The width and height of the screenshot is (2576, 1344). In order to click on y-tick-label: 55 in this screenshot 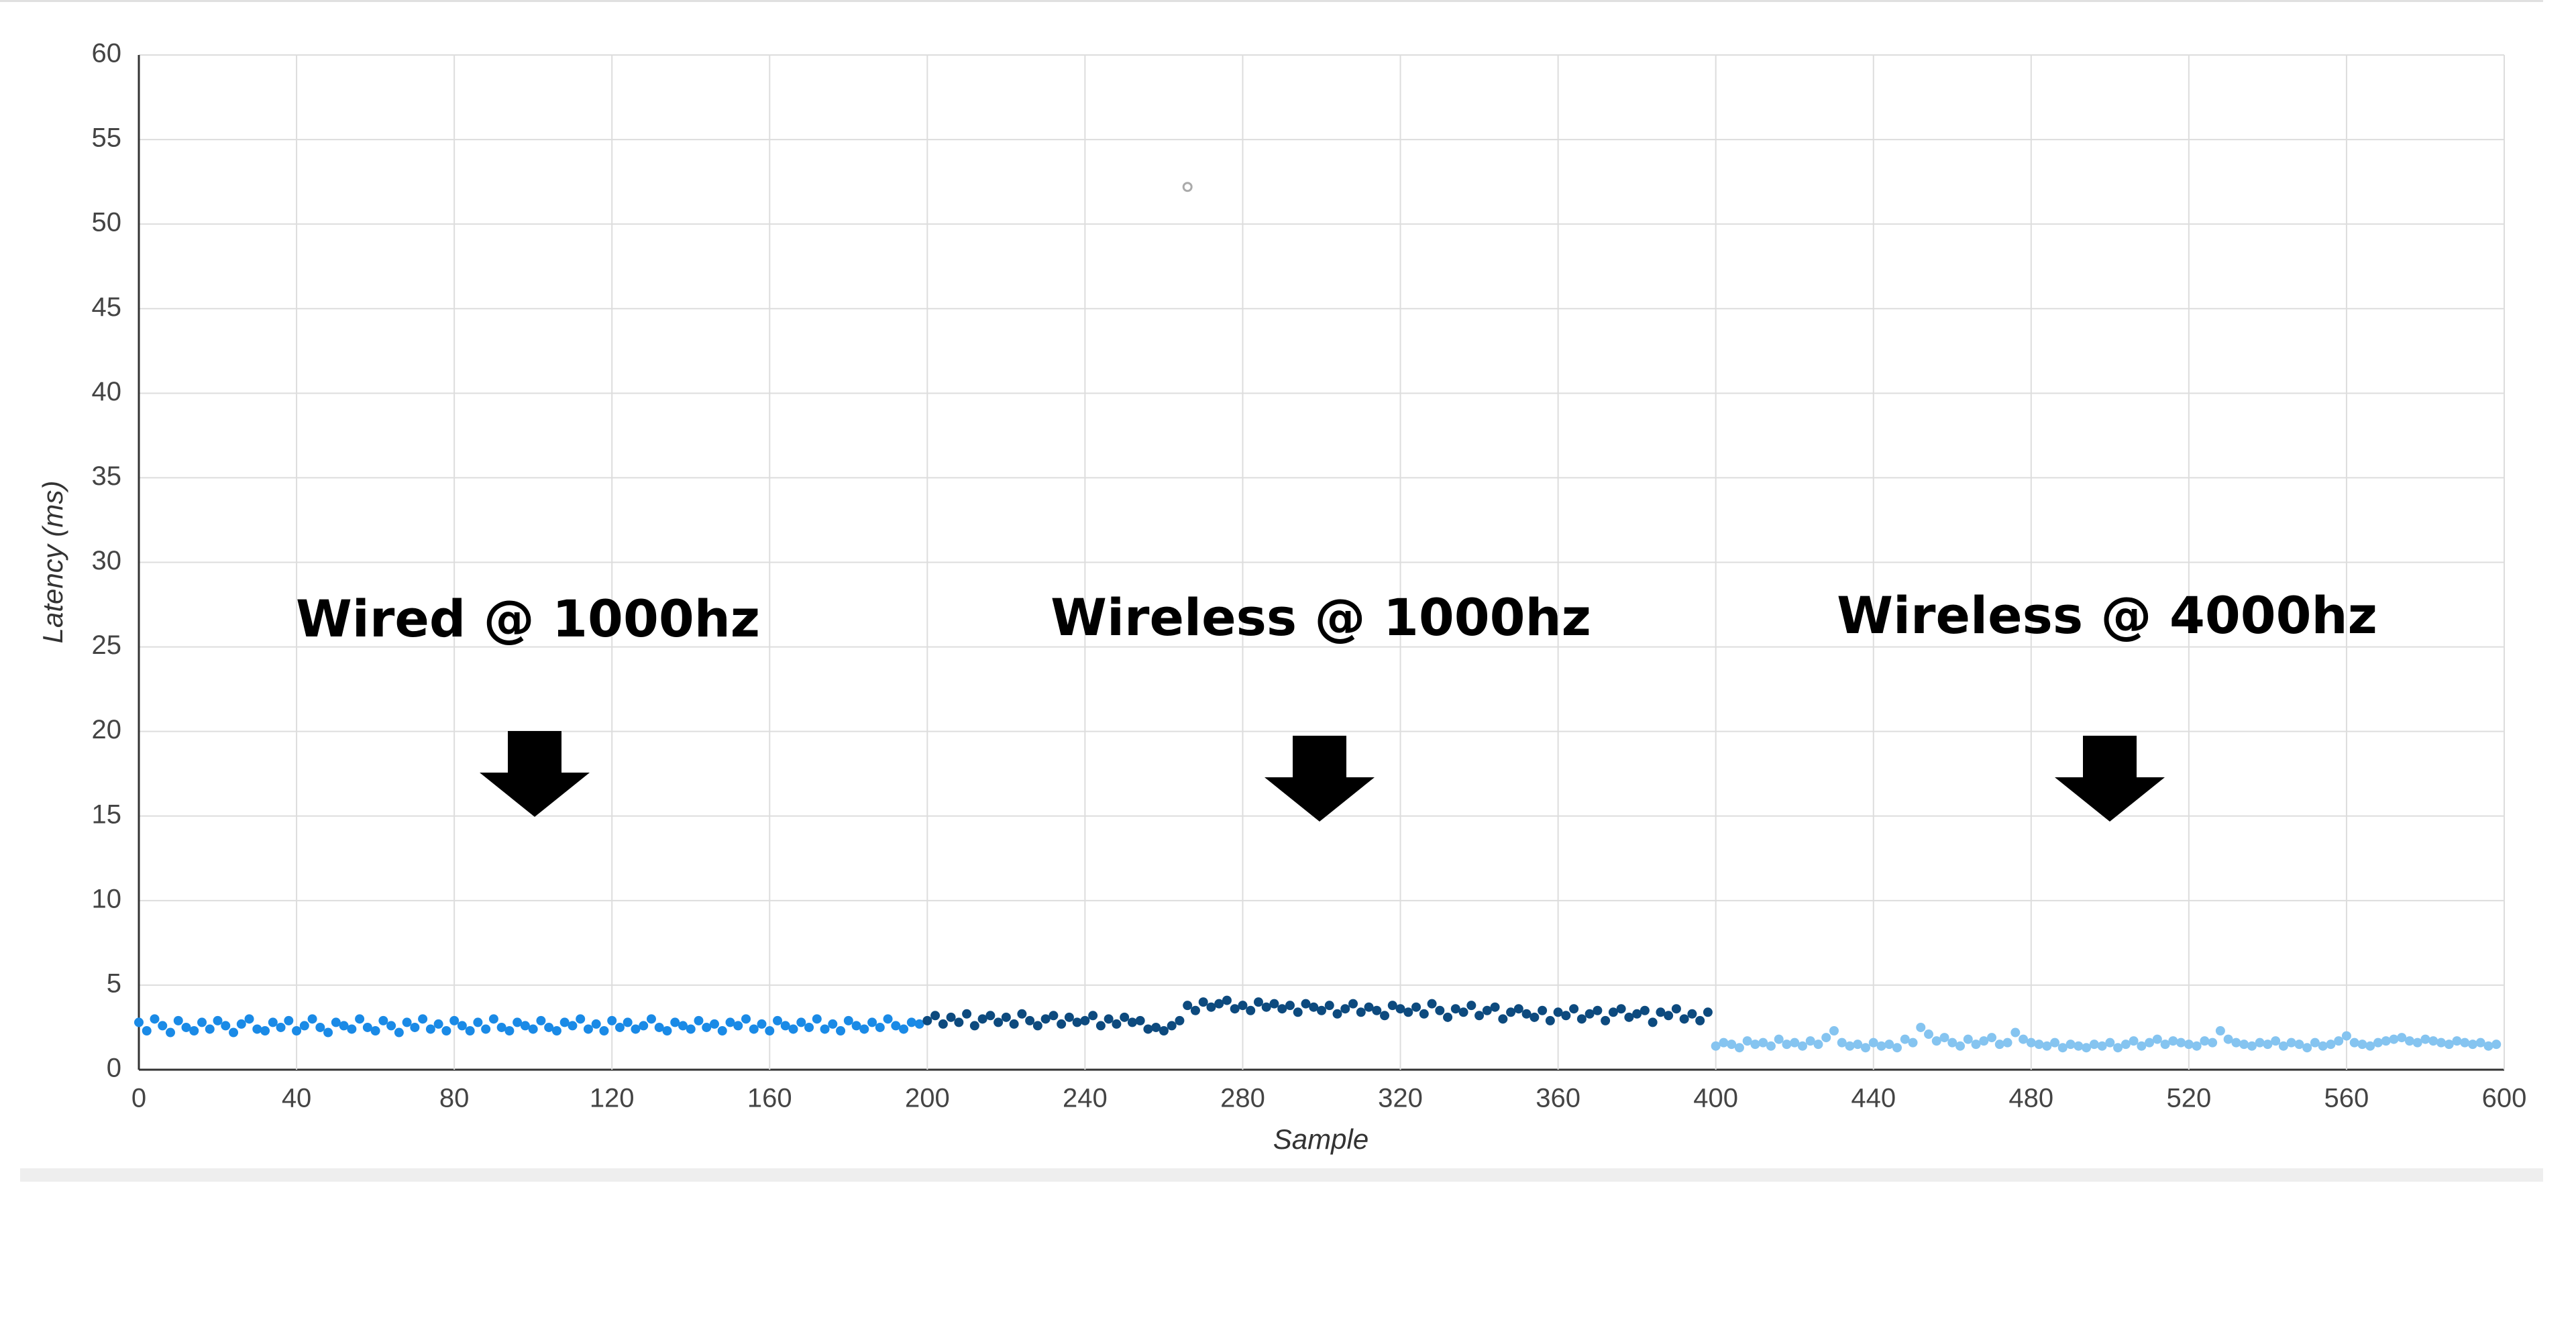, I will do `click(107, 138)`.